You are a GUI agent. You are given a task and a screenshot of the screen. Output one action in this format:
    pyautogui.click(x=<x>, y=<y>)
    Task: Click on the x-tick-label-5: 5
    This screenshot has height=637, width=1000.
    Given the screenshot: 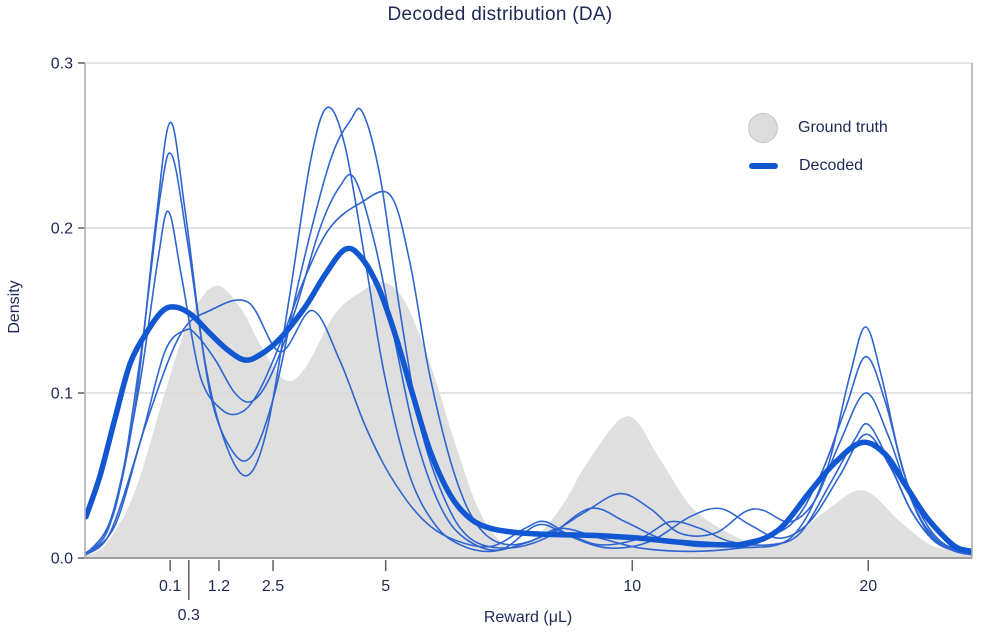 What is the action you would take?
    pyautogui.click(x=385, y=586)
    